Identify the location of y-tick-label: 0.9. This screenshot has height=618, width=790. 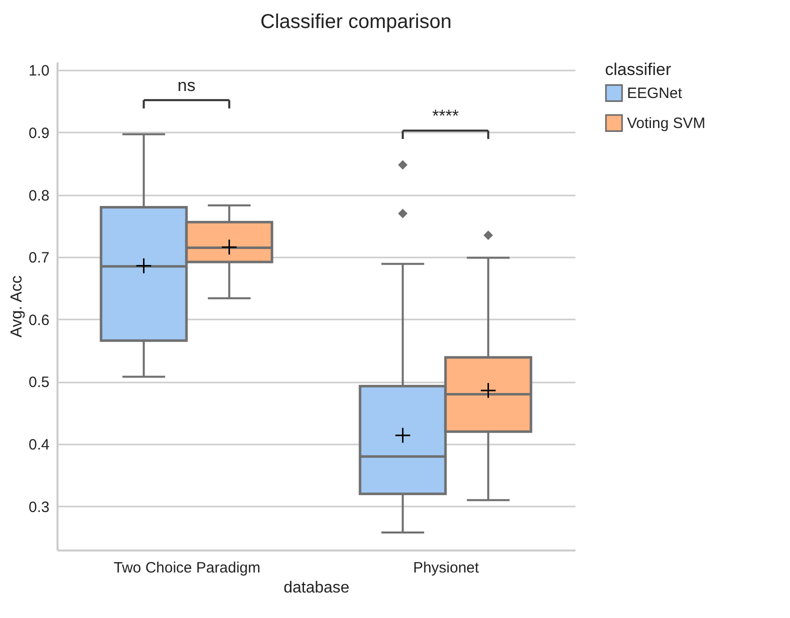
(39, 133).